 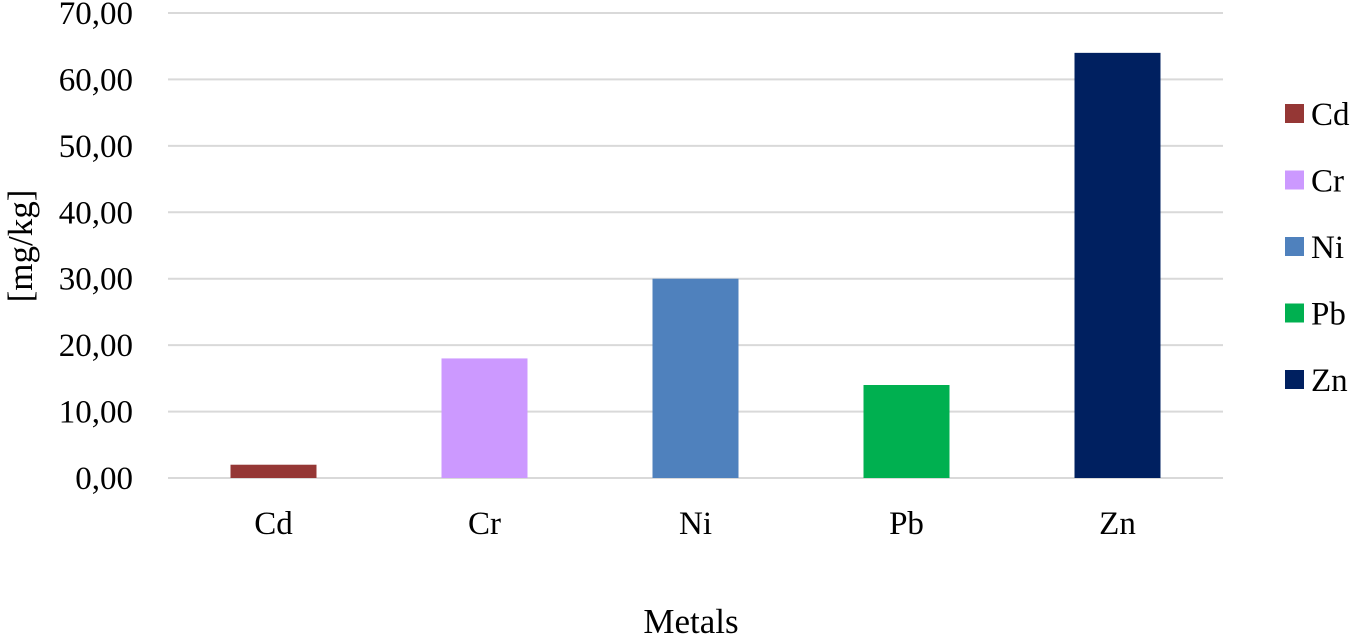 I want to click on legend-label: Cd, so click(x=1330, y=115).